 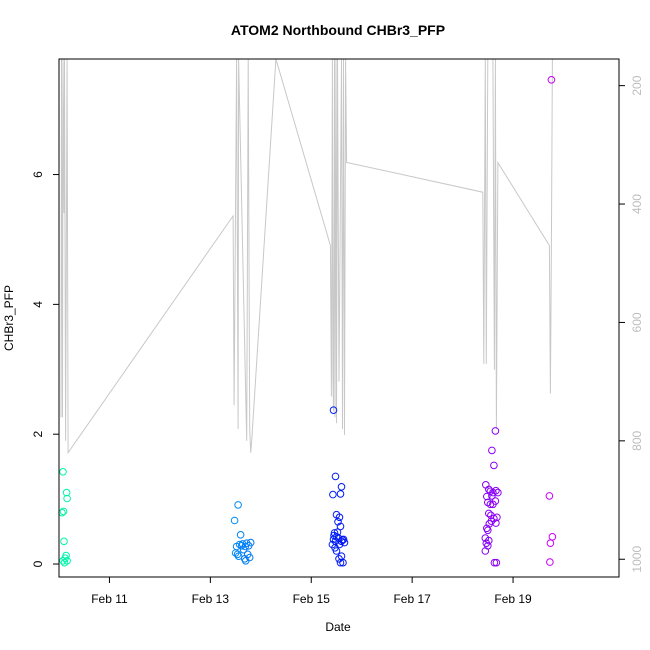 I want to click on y2-tick-label: 400, so click(x=637, y=204).